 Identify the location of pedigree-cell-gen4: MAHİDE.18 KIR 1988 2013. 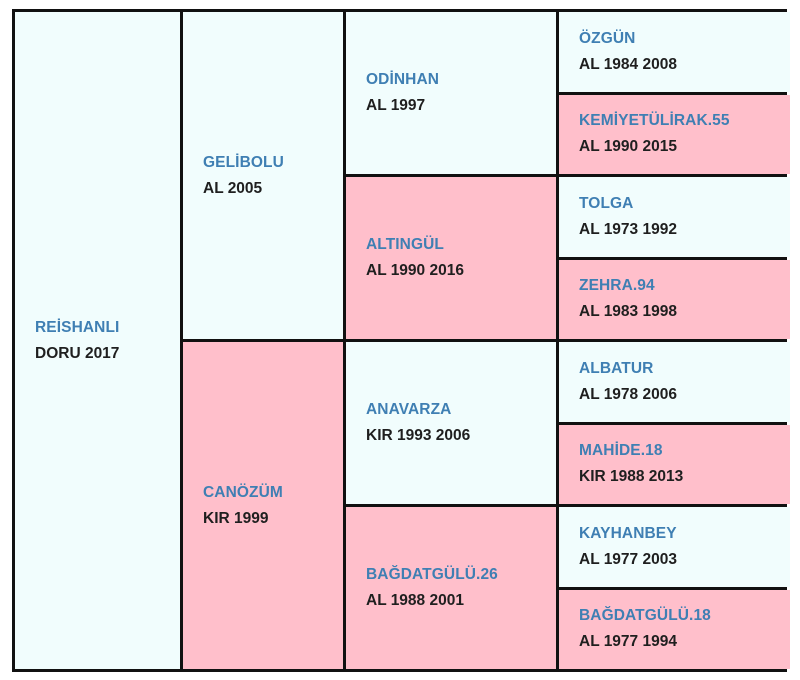
(674, 464).